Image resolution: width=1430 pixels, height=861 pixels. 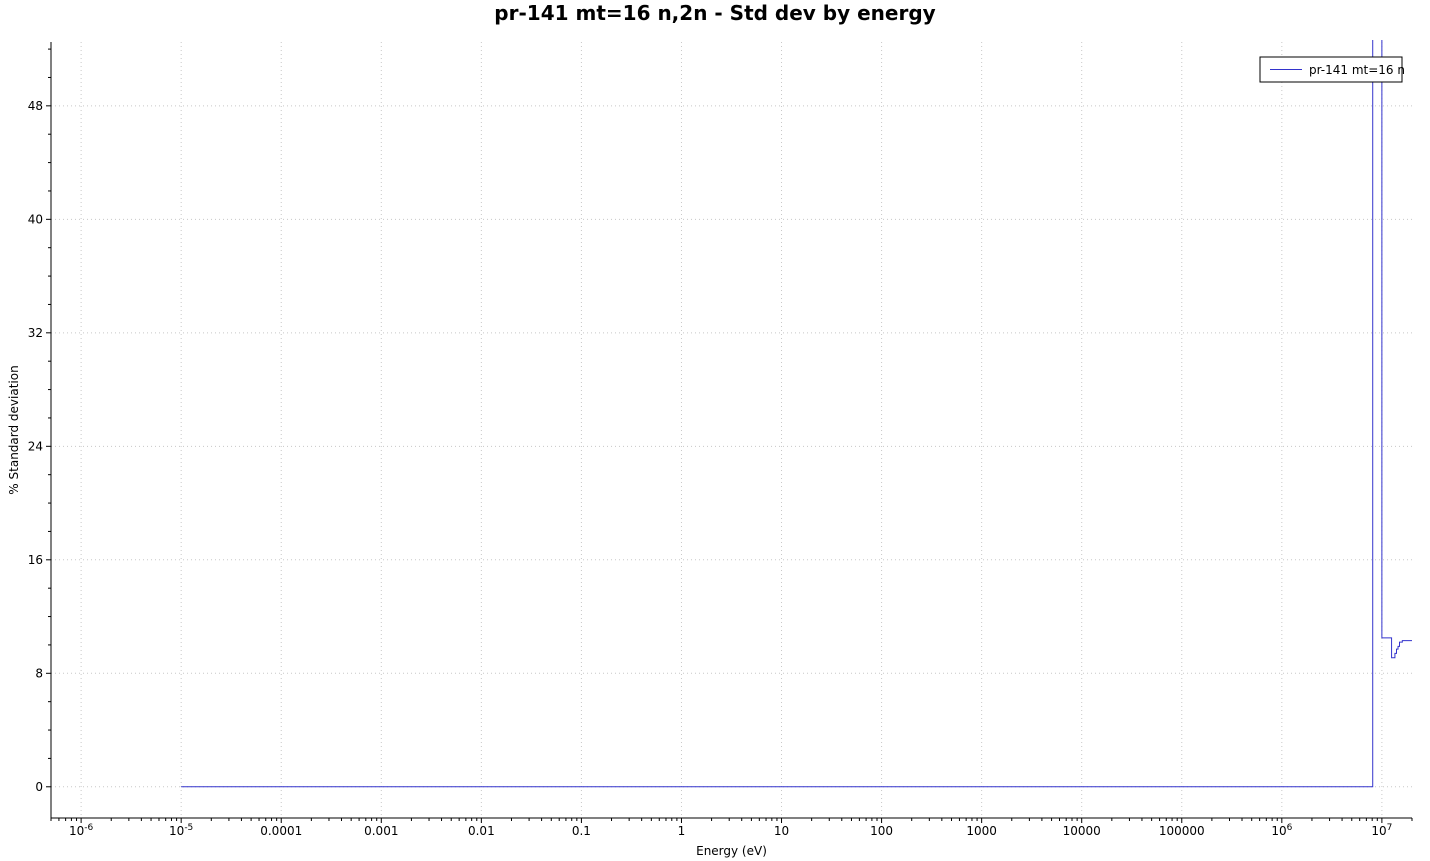 What do you see at coordinates (1281, 830) in the screenshot?
I see `x-tick-label: 10⁶` at bounding box center [1281, 830].